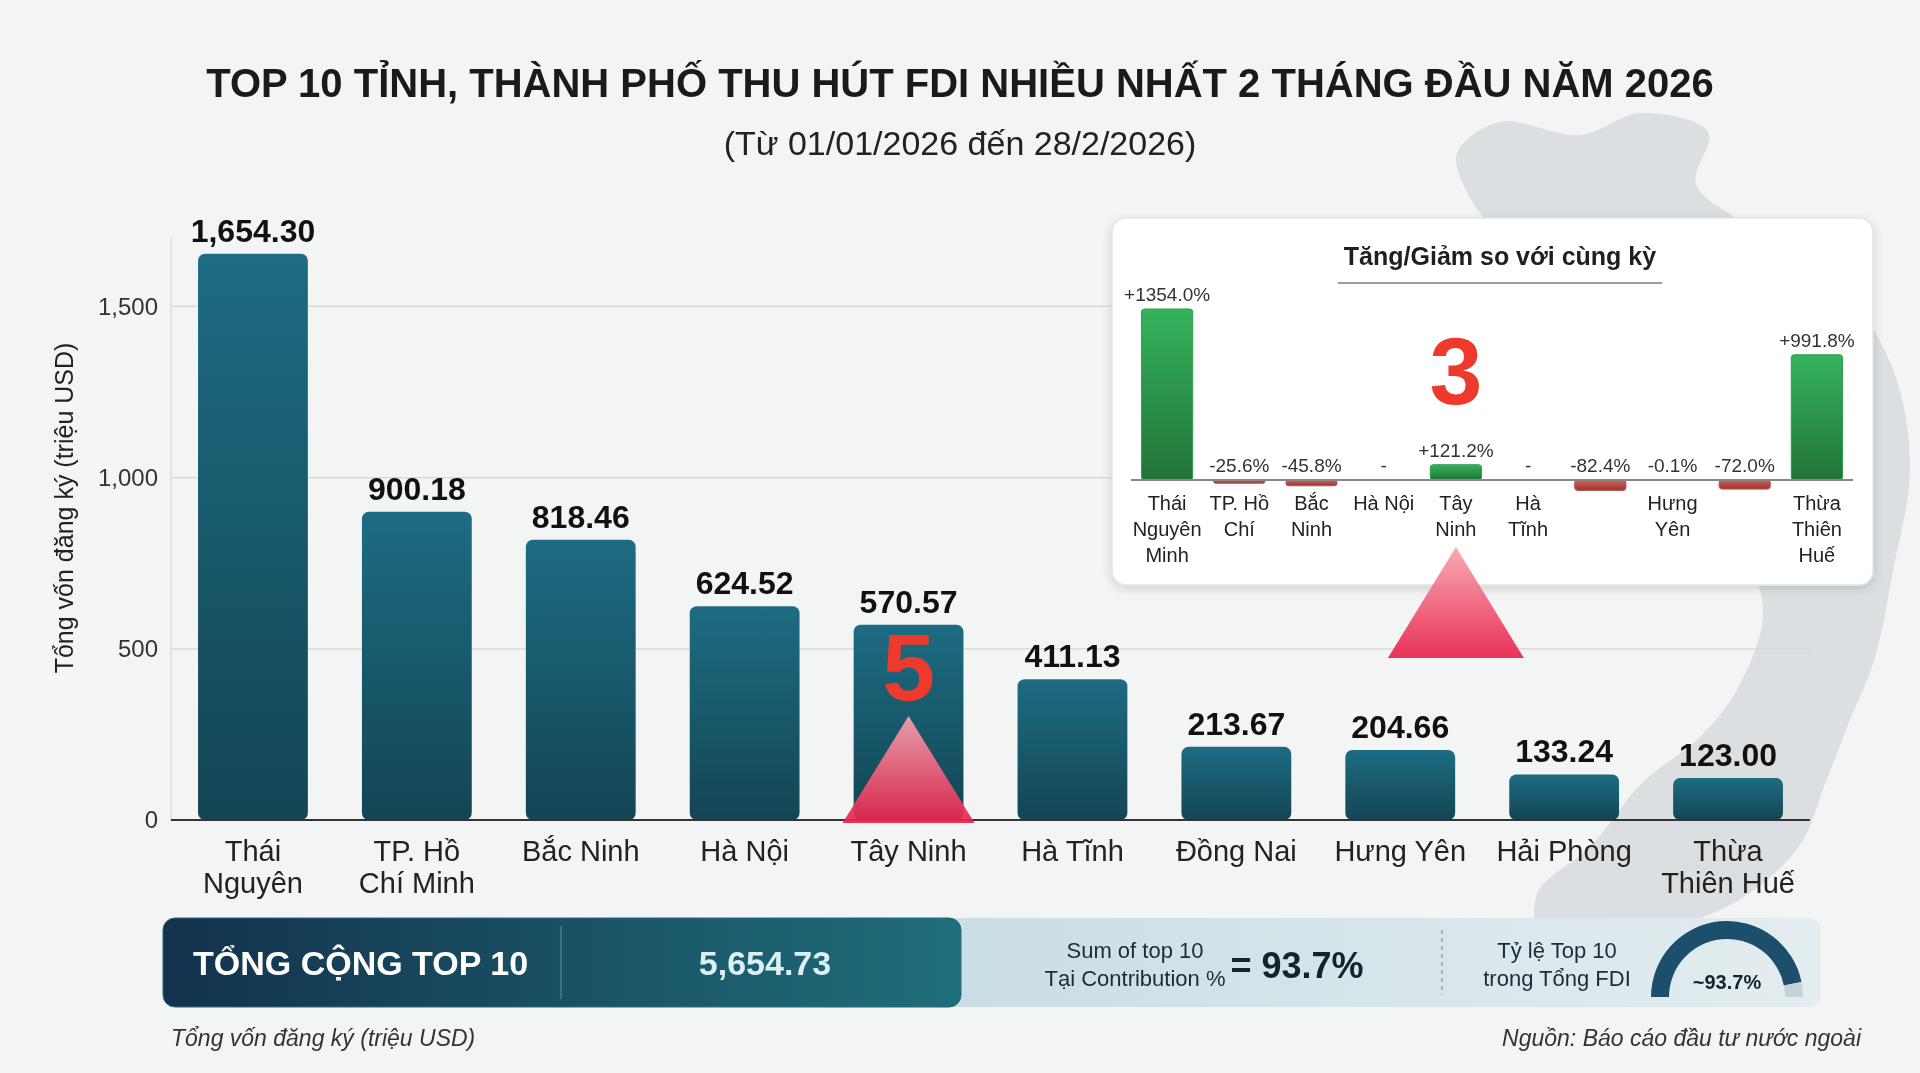 The image size is (1920, 1073). What do you see at coordinates (580, 516) in the screenshot?
I see `data-label: 818.46` at bounding box center [580, 516].